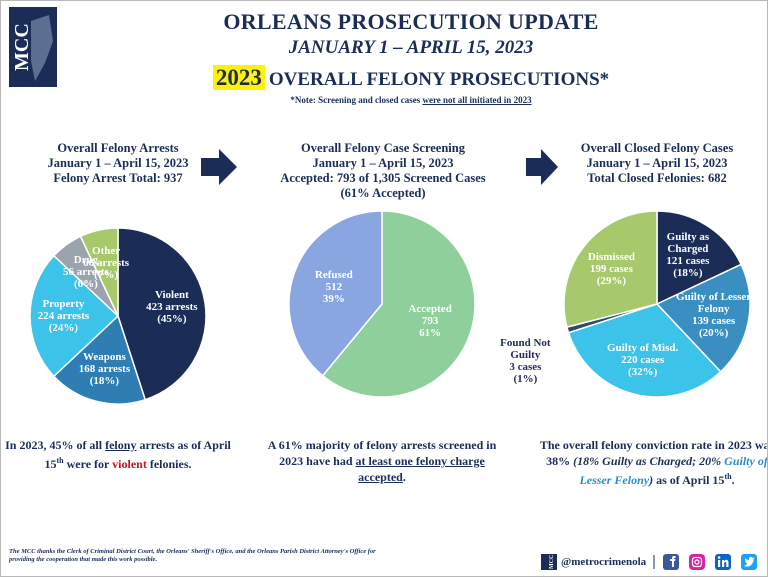  What do you see at coordinates (643, 359) in the screenshot?
I see `count-label: 220 cases` at bounding box center [643, 359].